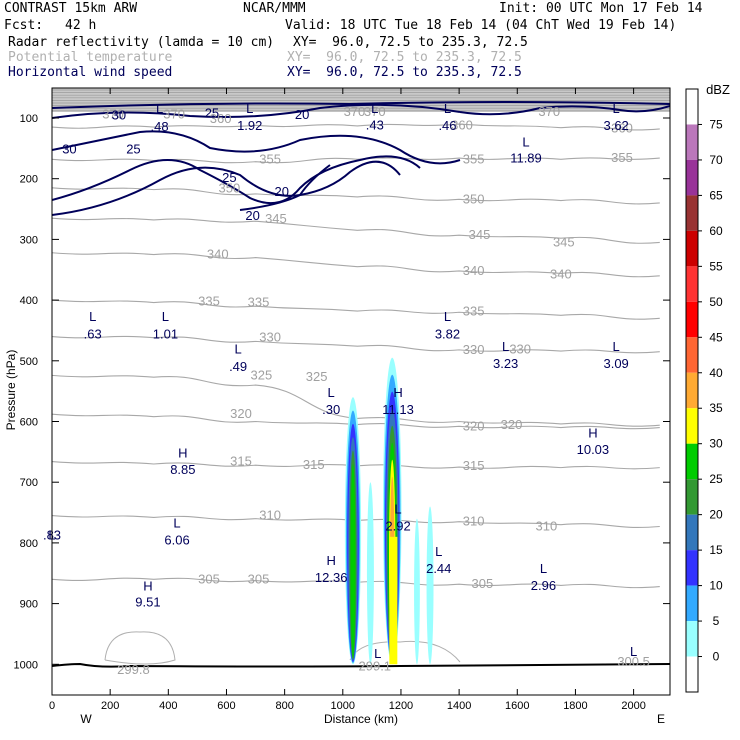 The image size is (740, 740). I want to click on colorbar-frame, so click(692, 390).